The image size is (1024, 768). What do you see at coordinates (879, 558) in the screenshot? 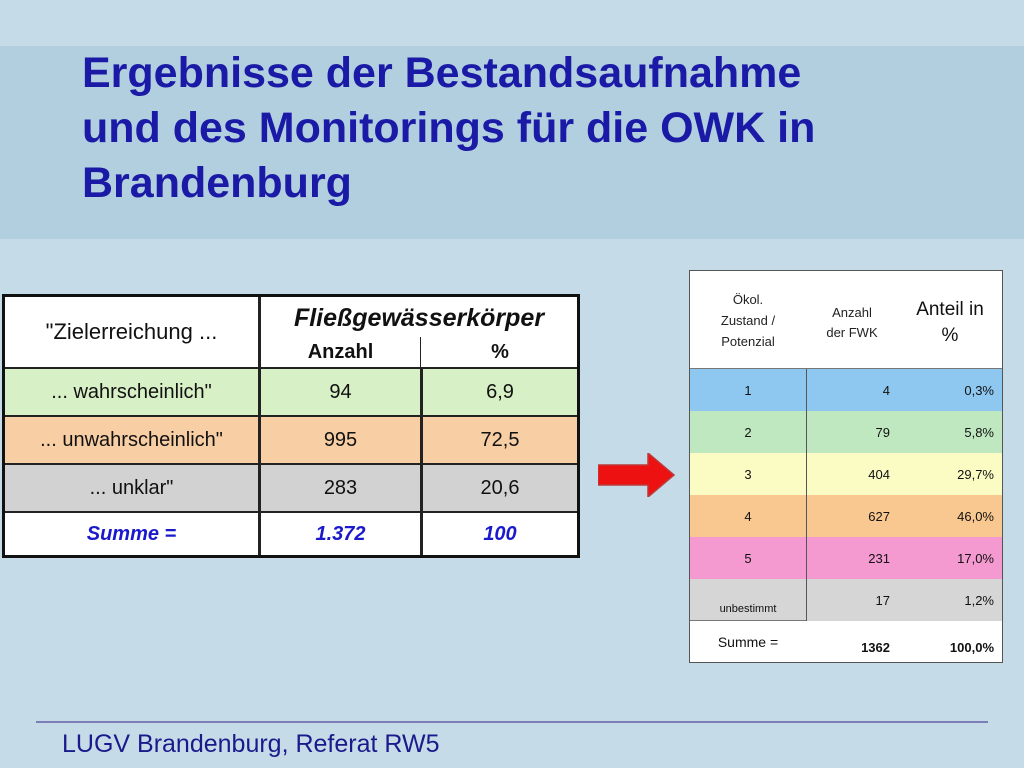
I see `row-anzahl: 231` at bounding box center [879, 558].